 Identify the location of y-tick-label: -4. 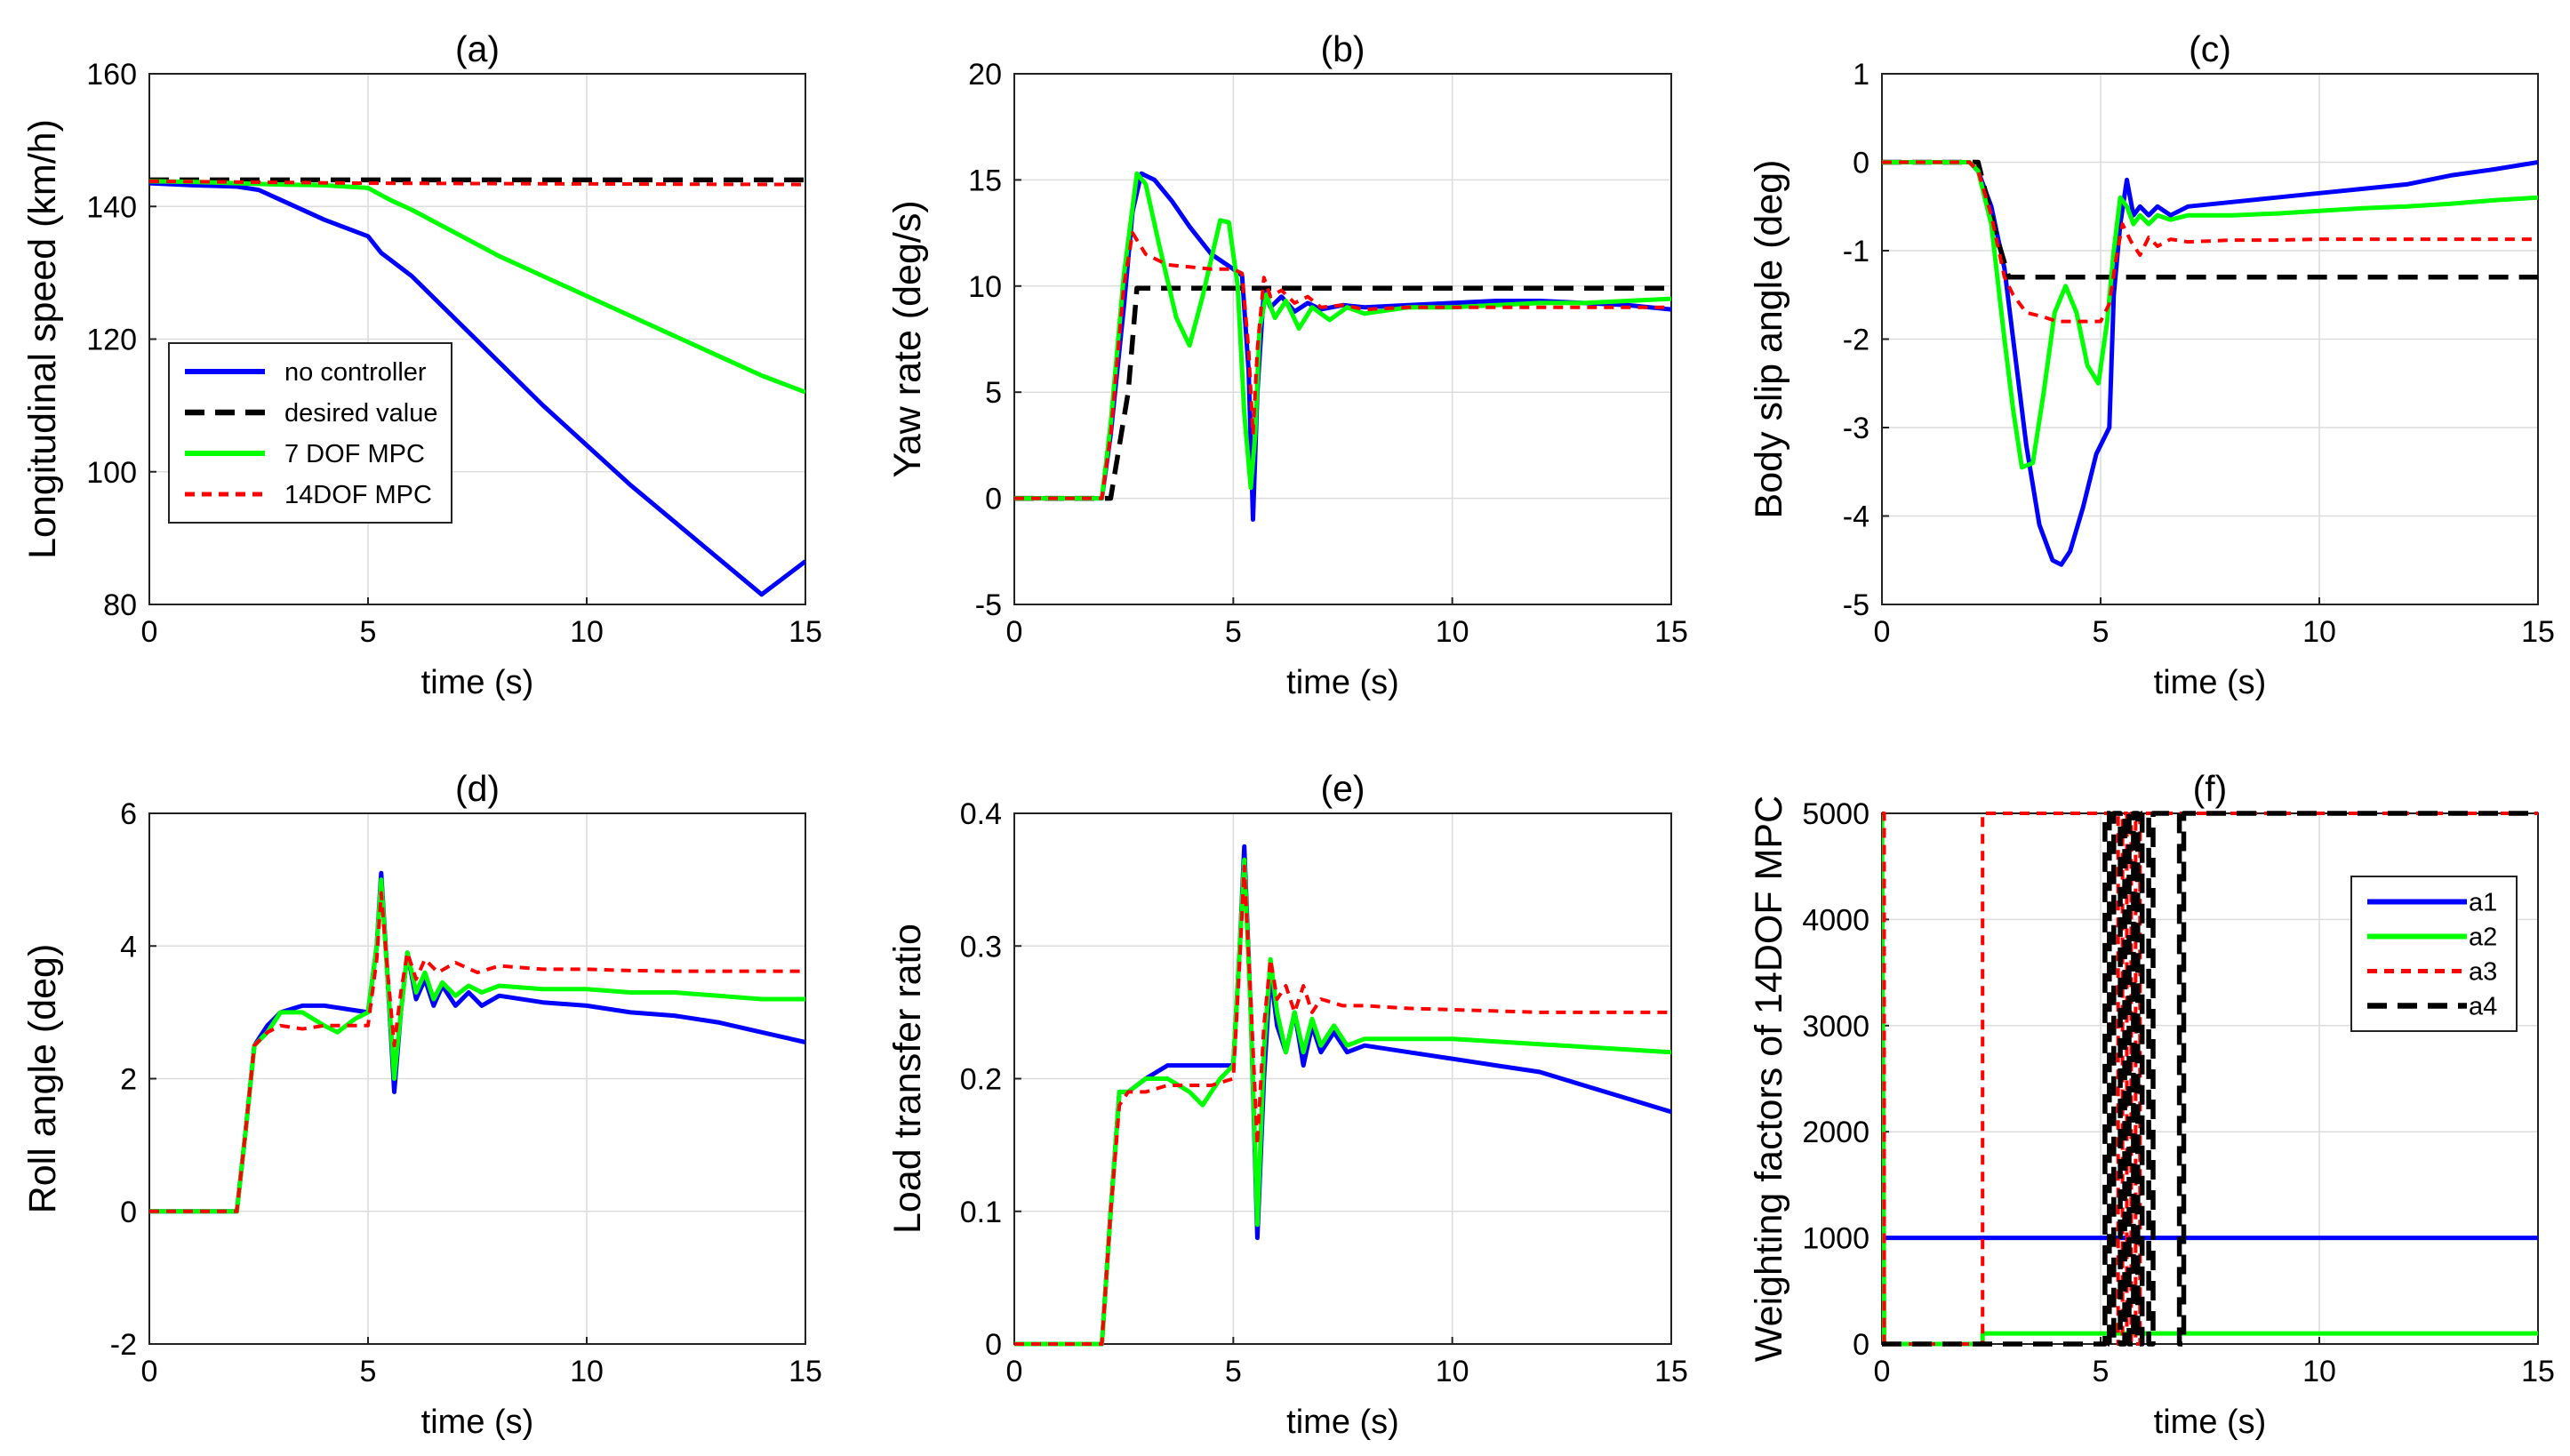
(1856, 517).